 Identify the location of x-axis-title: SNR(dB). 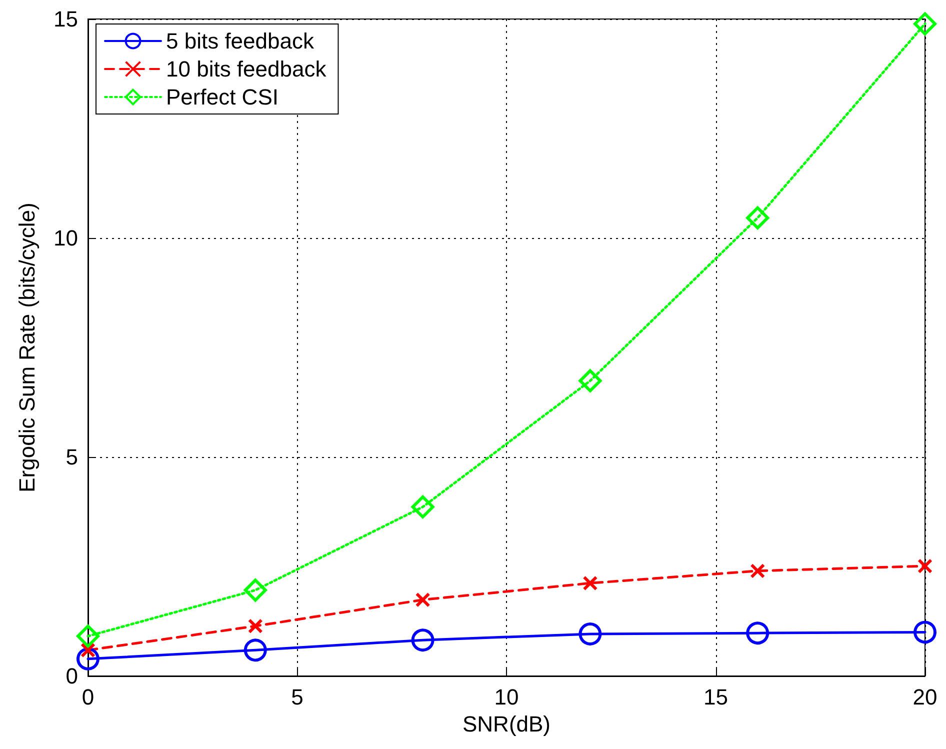
(506, 723).